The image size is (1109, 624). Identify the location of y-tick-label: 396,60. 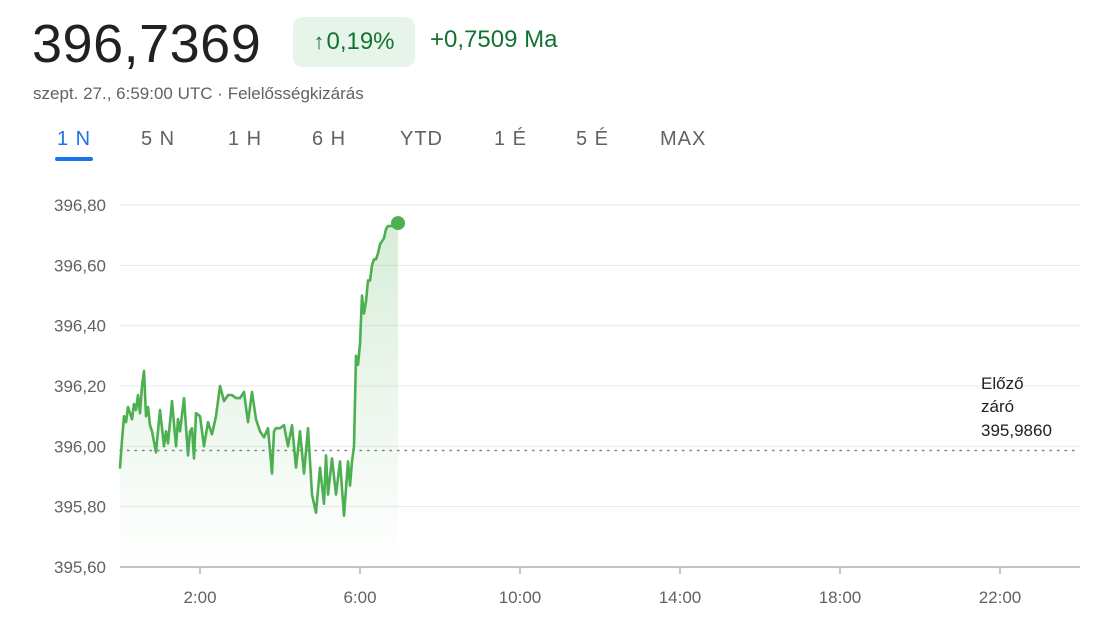
(80, 265).